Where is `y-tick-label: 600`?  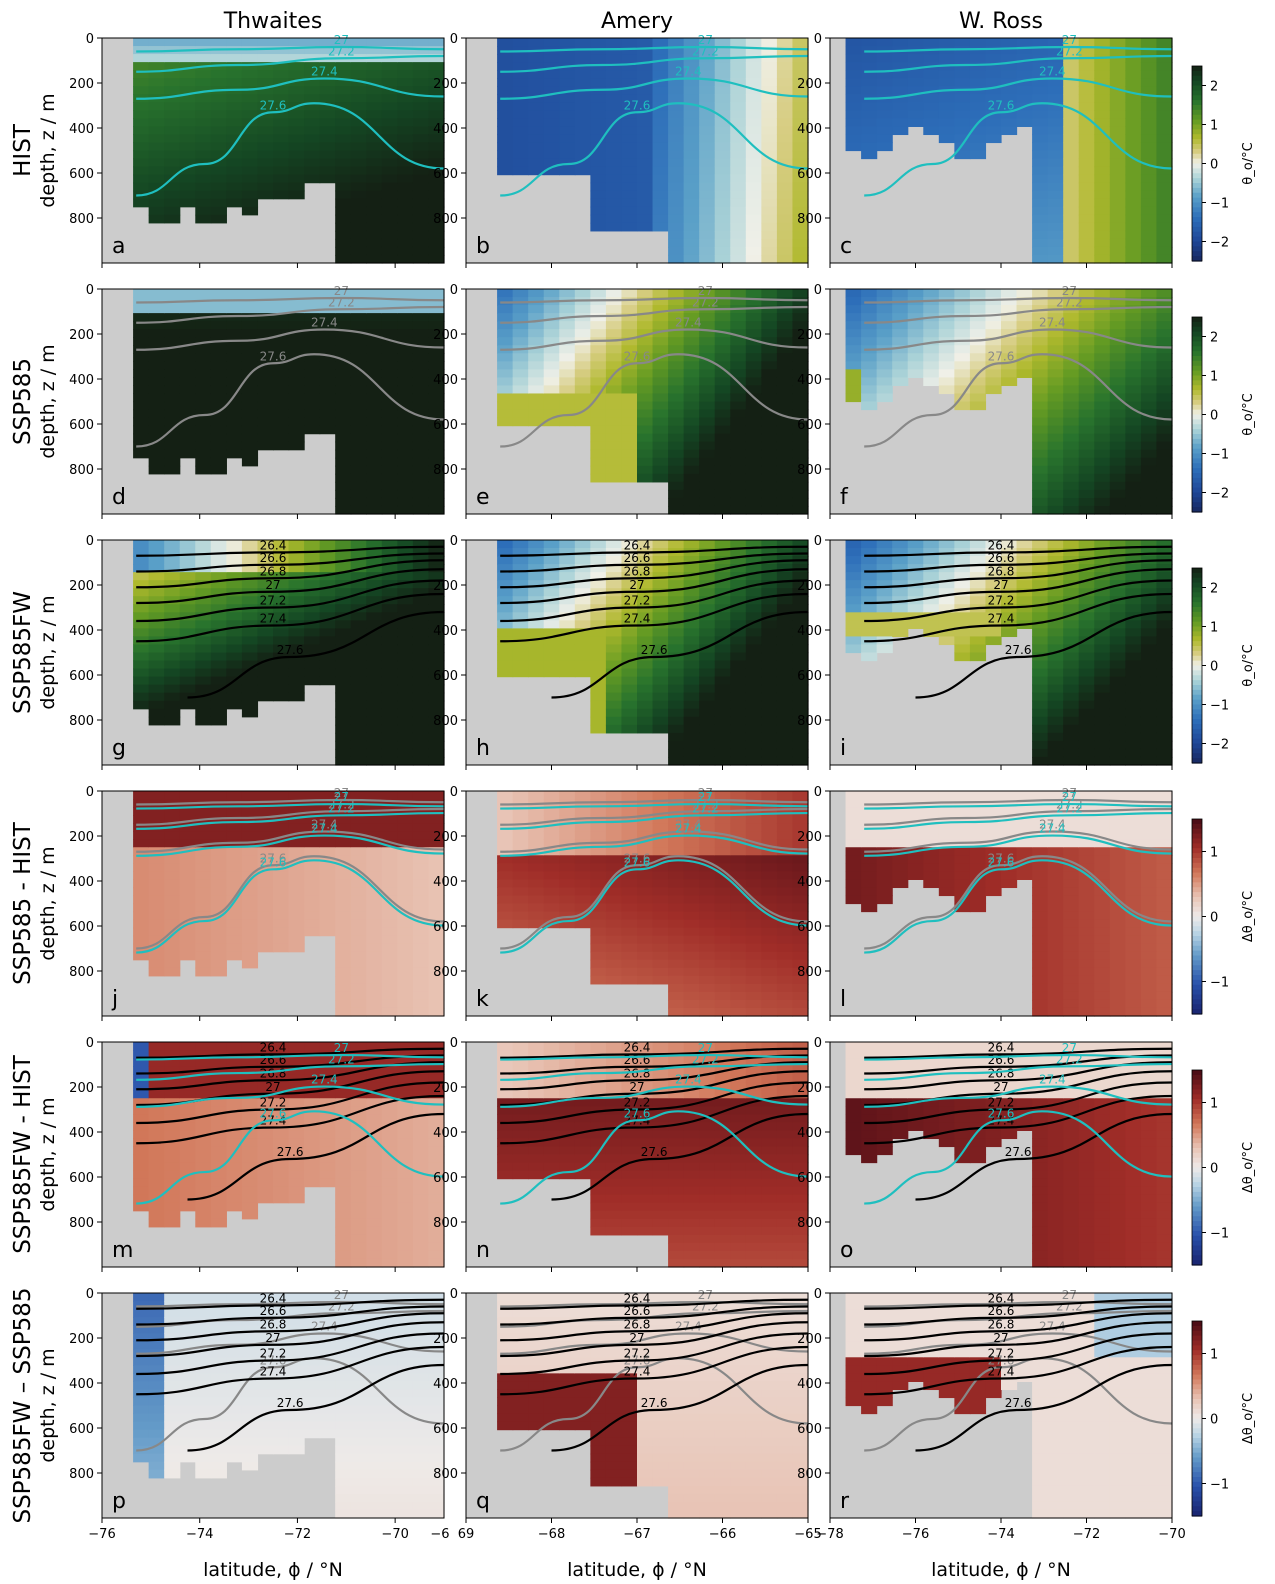 y-tick-label: 600 is located at coordinates (81, 927).